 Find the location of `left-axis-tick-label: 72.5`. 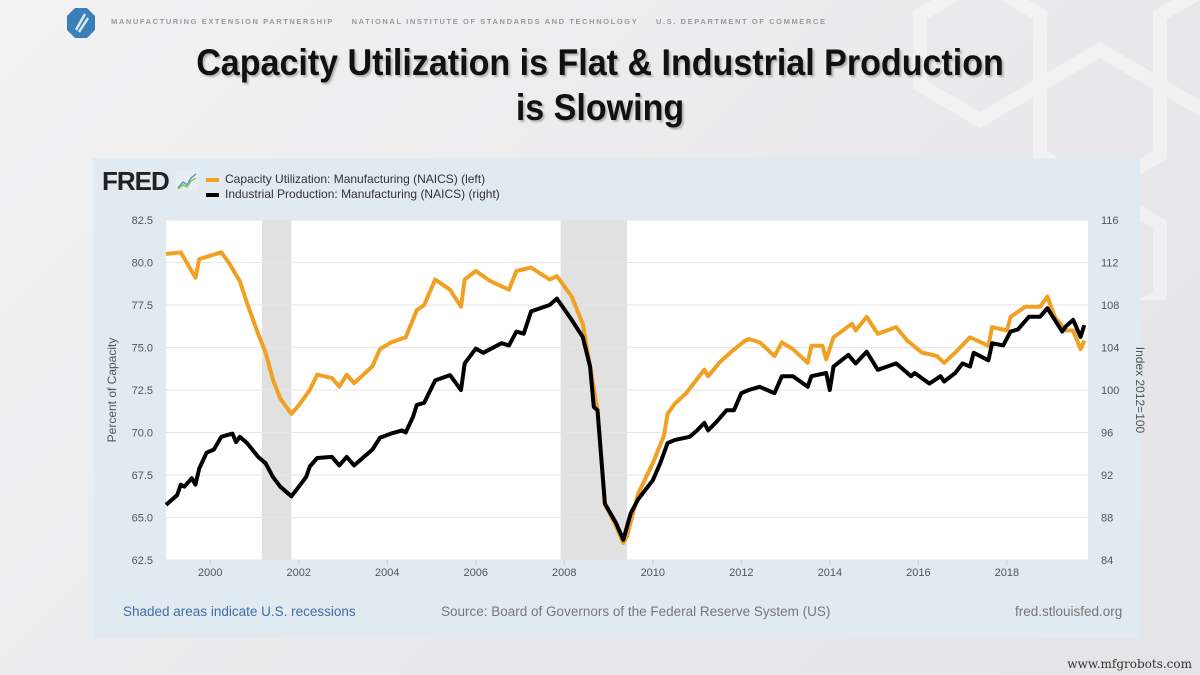

left-axis-tick-label: 72.5 is located at coordinates (142, 391).